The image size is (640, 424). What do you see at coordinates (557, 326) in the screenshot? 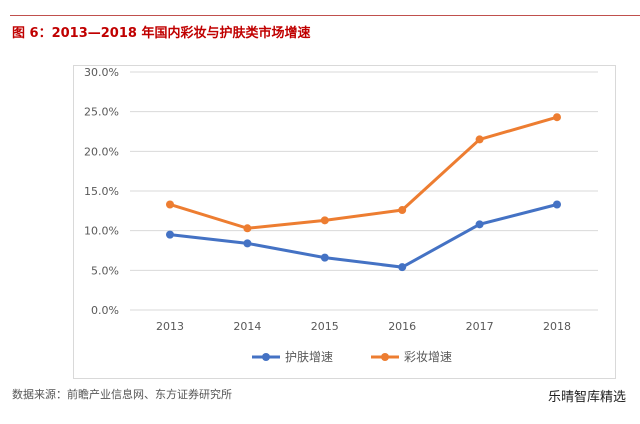
I see `x-tick-label: 2018` at bounding box center [557, 326].